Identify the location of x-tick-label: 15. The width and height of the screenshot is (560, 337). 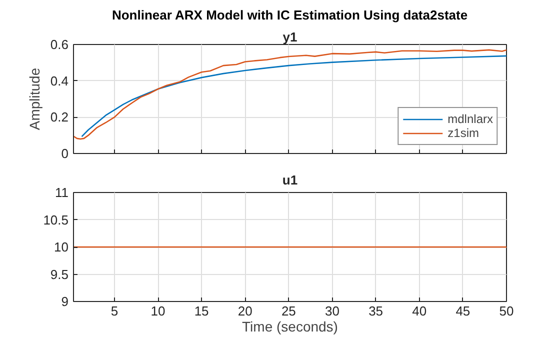
(201, 311).